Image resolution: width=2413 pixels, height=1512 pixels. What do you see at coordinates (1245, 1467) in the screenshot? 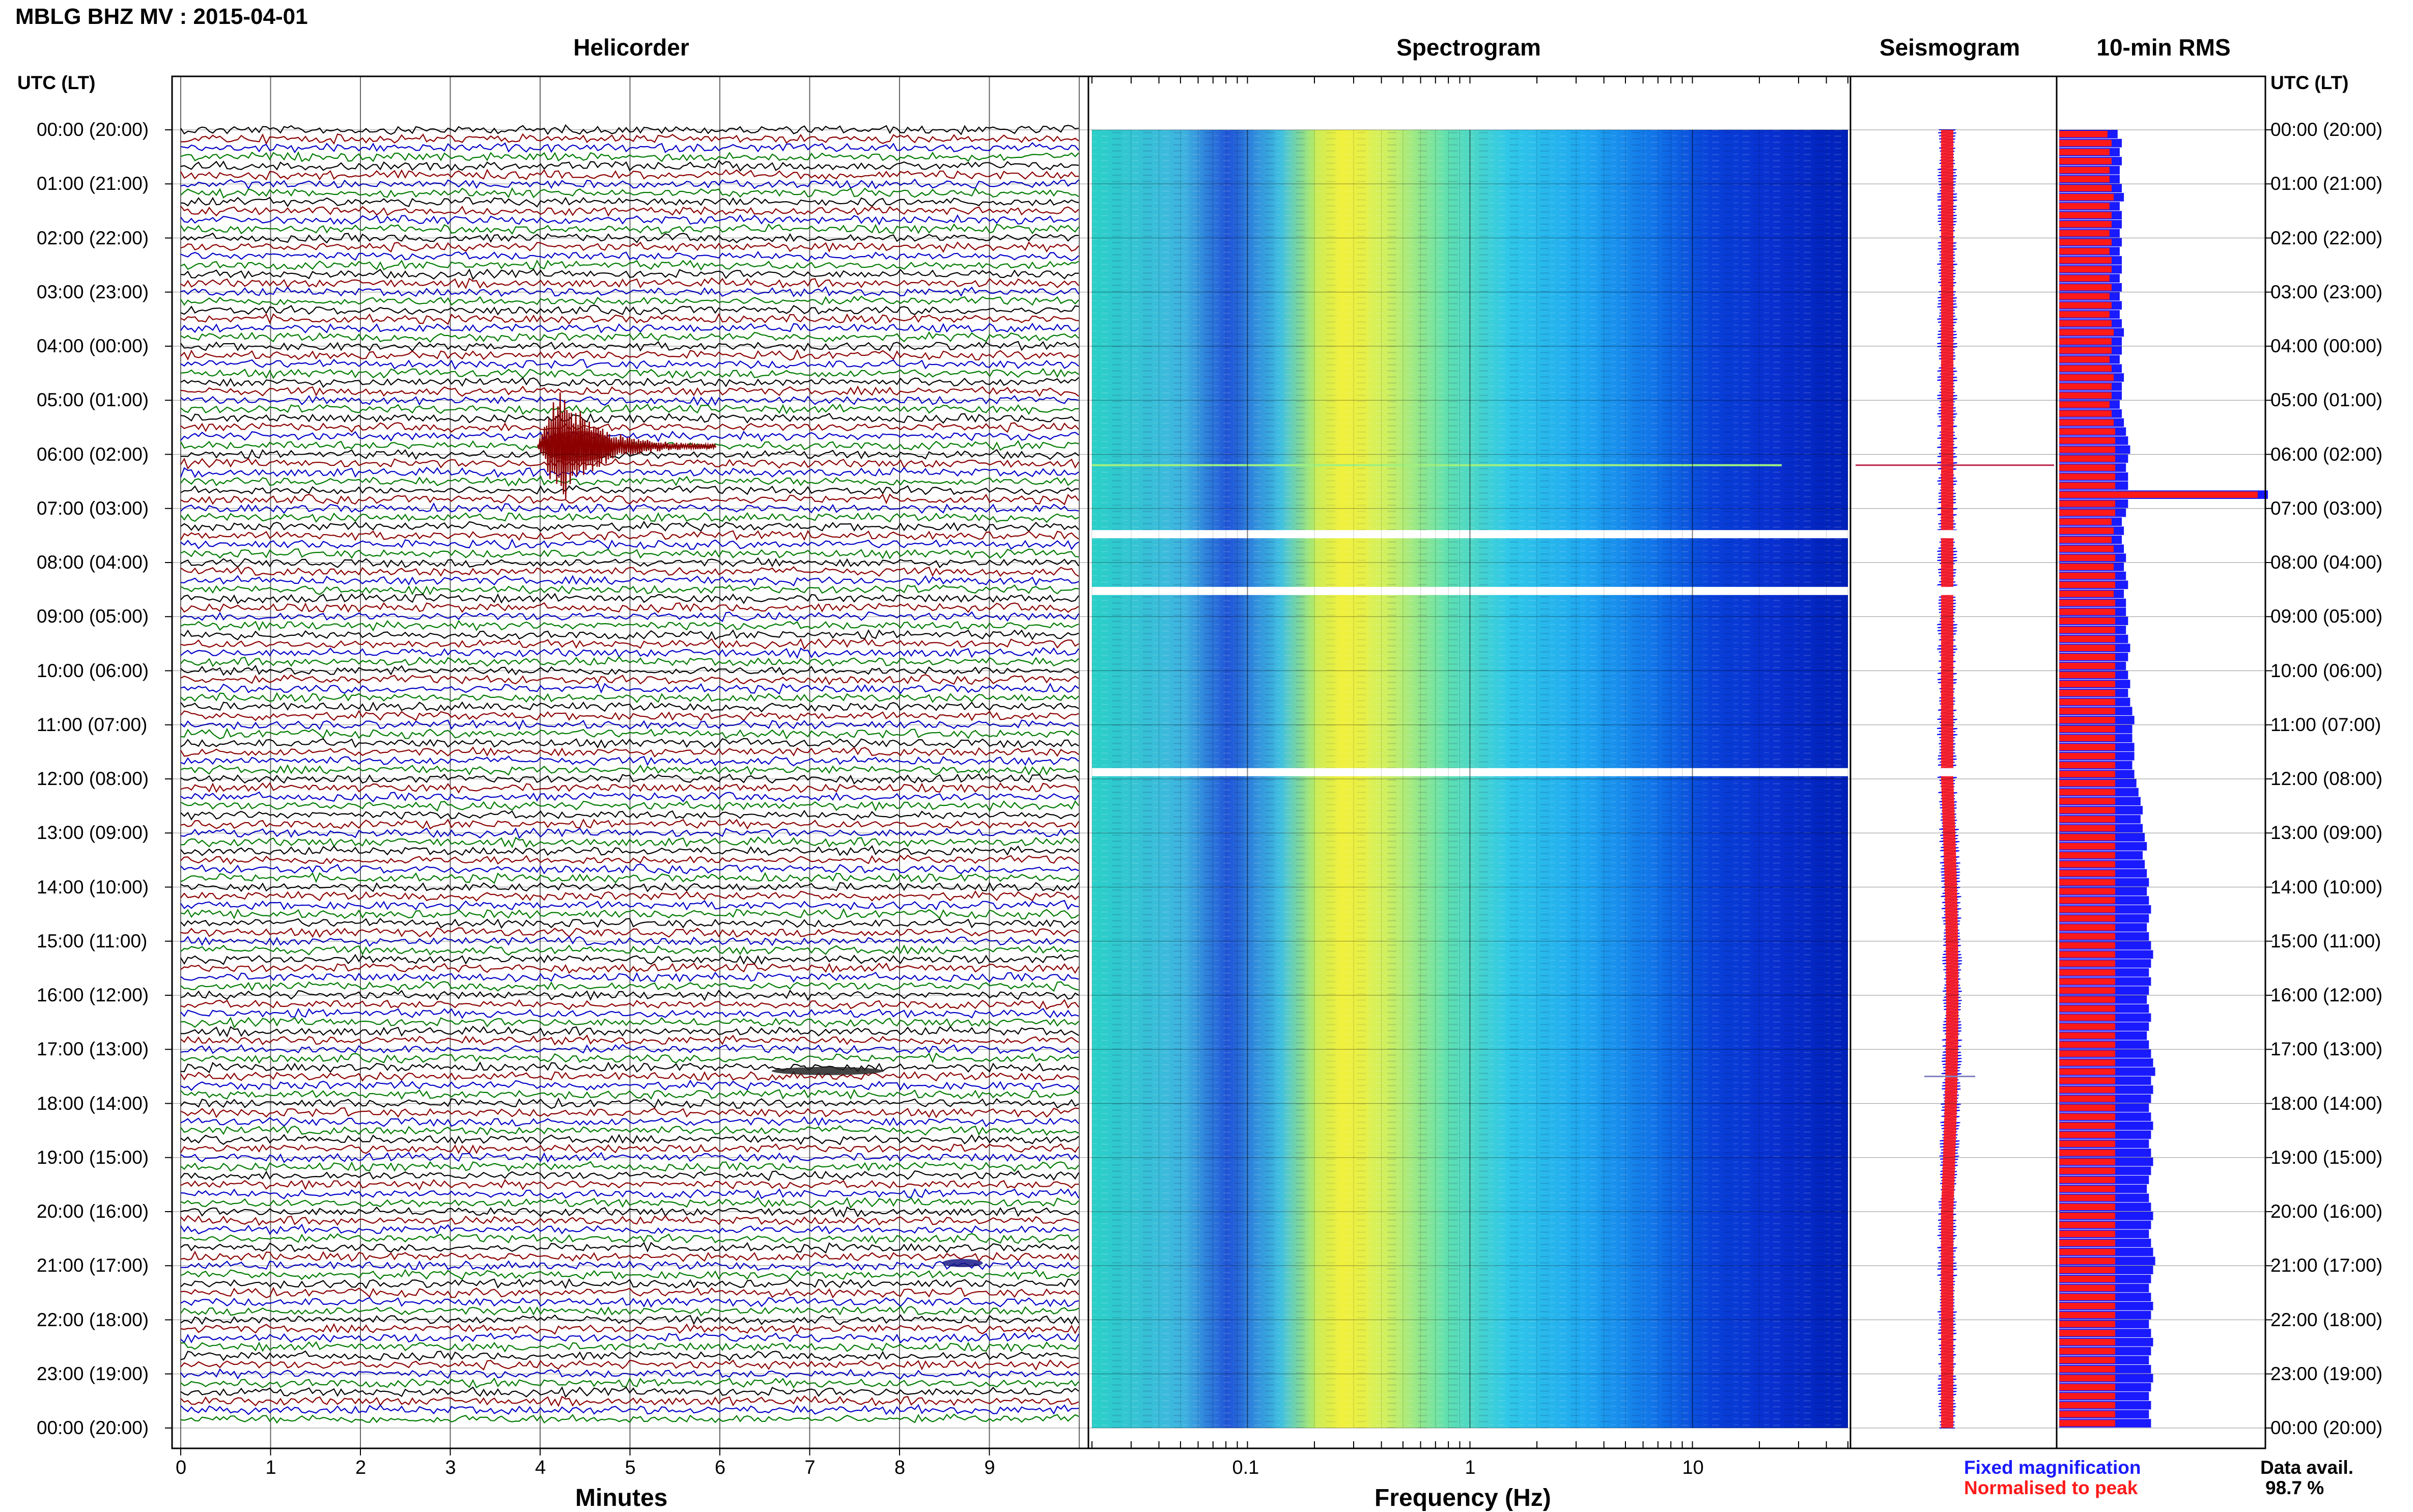
I see `spectrogram-tick-label: 0.1` at bounding box center [1245, 1467].